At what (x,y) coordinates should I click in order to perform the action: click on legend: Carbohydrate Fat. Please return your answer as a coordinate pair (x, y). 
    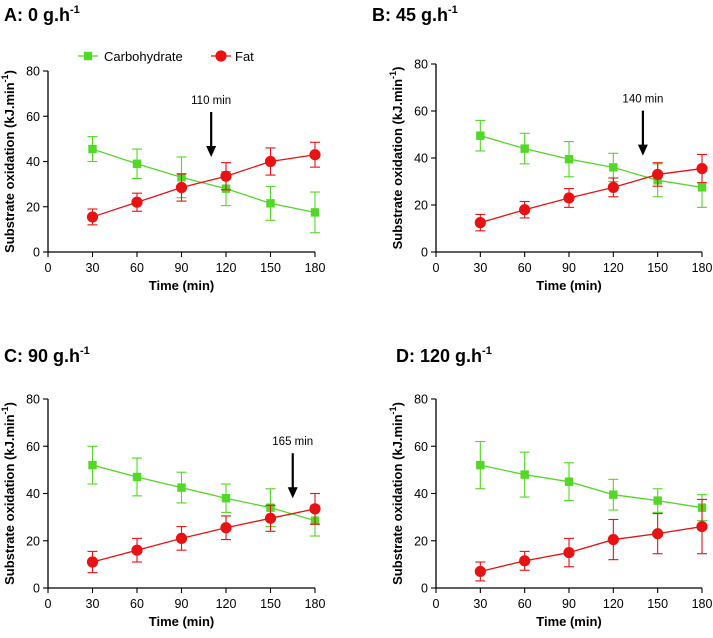
    Looking at the image, I should click on (166, 56).